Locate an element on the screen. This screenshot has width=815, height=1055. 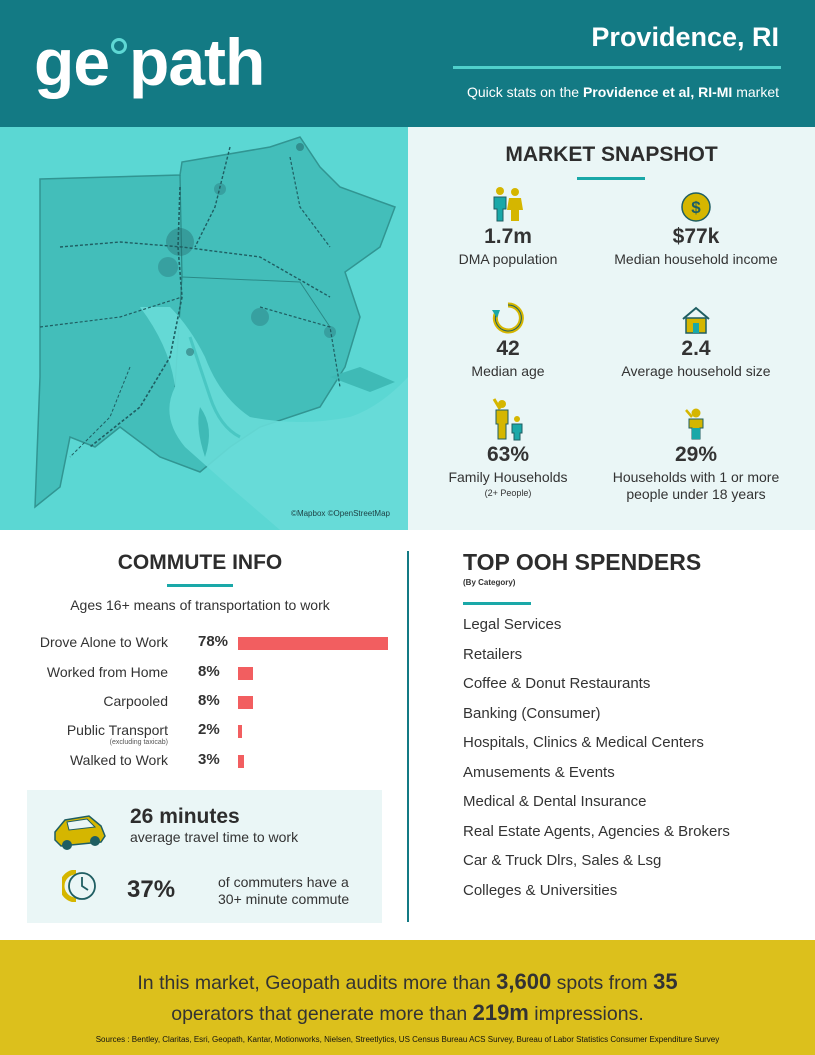
dollar-coin-icon: $ is located at coordinates (696, 203).